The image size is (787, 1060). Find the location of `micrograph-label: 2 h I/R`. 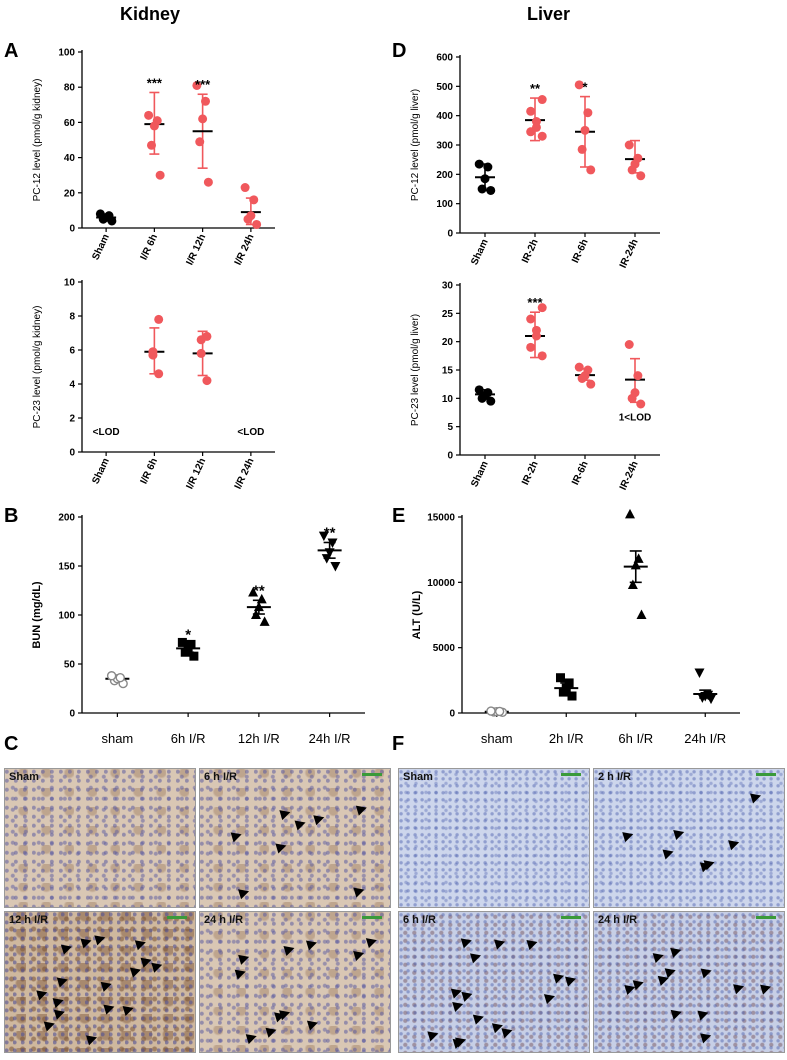

micrograph-label: 2 h I/R is located at coordinates (615, 777).